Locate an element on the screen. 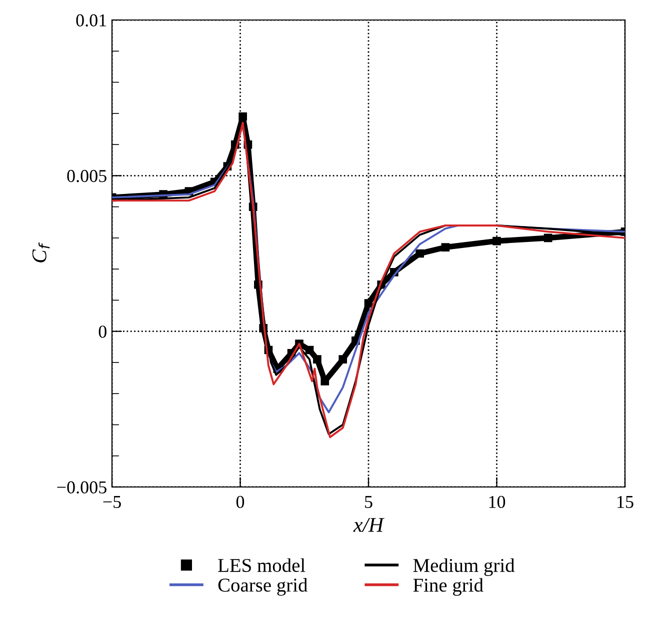  y-axis-title: C$_{f}$ is located at coordinates (41, 252).